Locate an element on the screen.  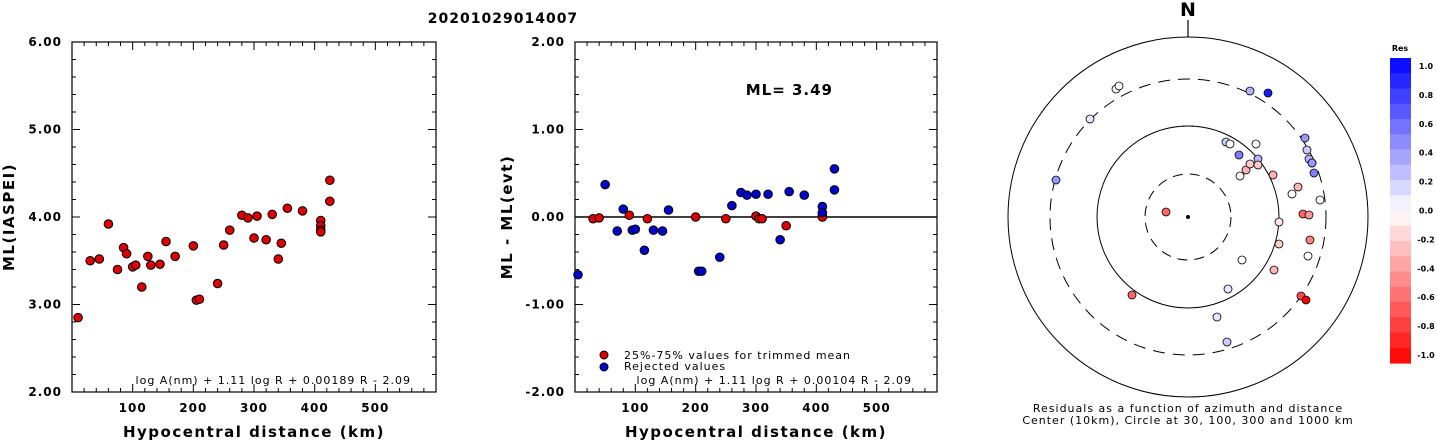
circle-300km is located at coordinates (1188, 217).